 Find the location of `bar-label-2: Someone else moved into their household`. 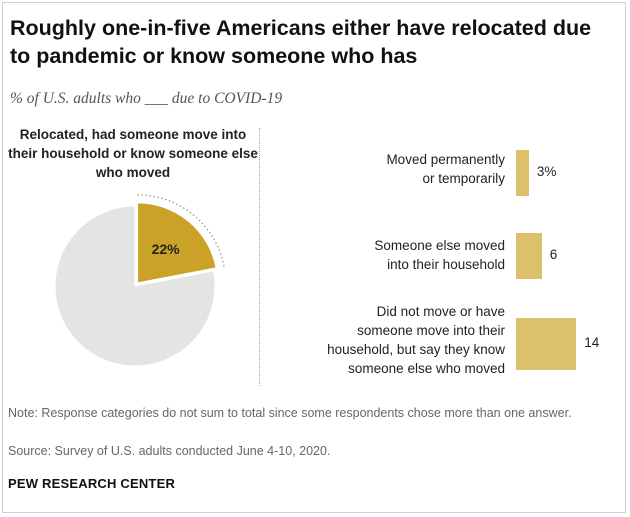

bar-label-2: Someone else moved into their household is located at coordinates (439, 255).